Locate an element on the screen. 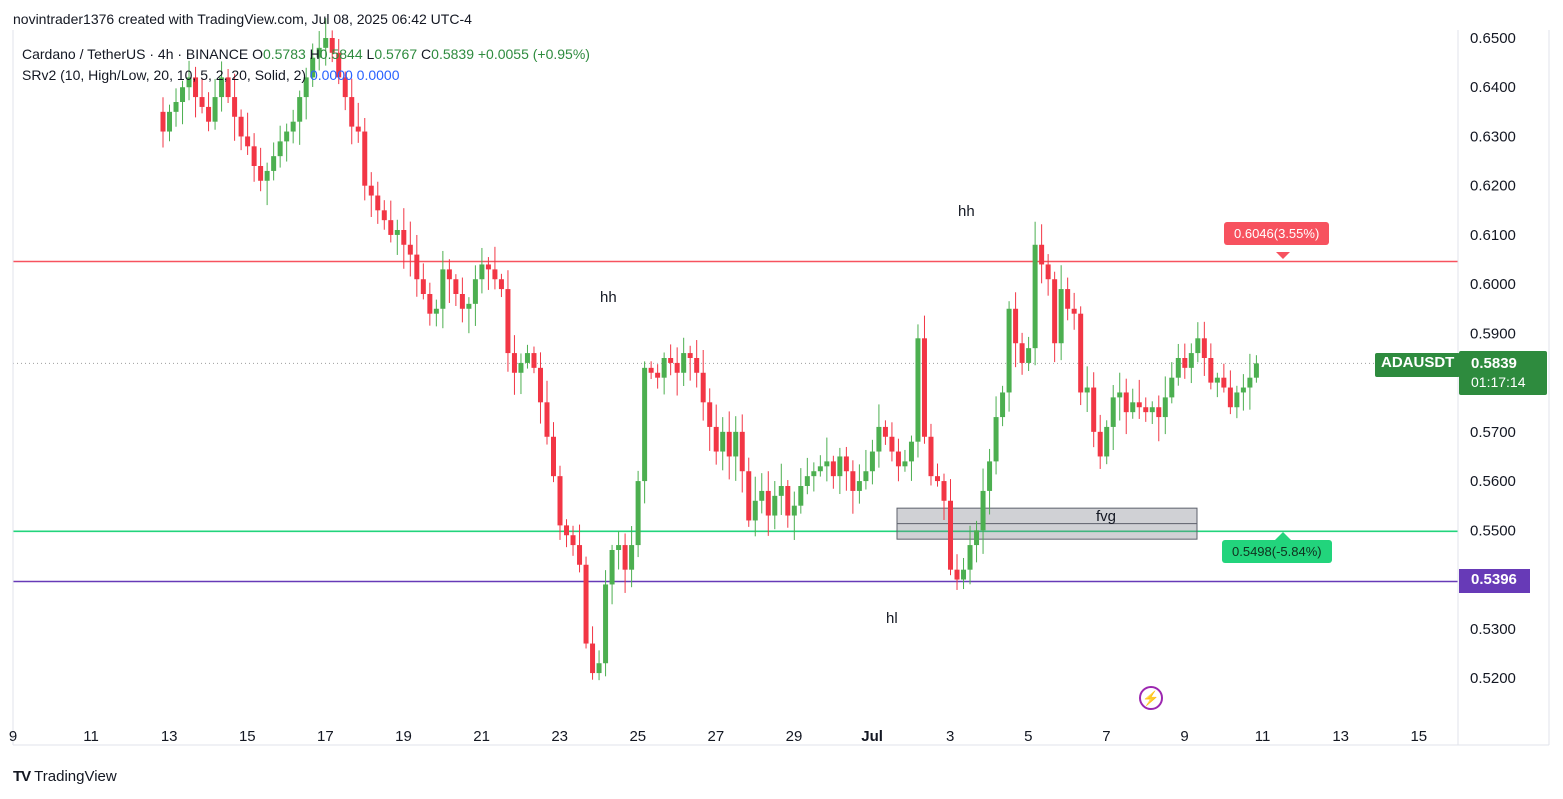  time-tick-label: 17 is located at coordinates (325, 736).